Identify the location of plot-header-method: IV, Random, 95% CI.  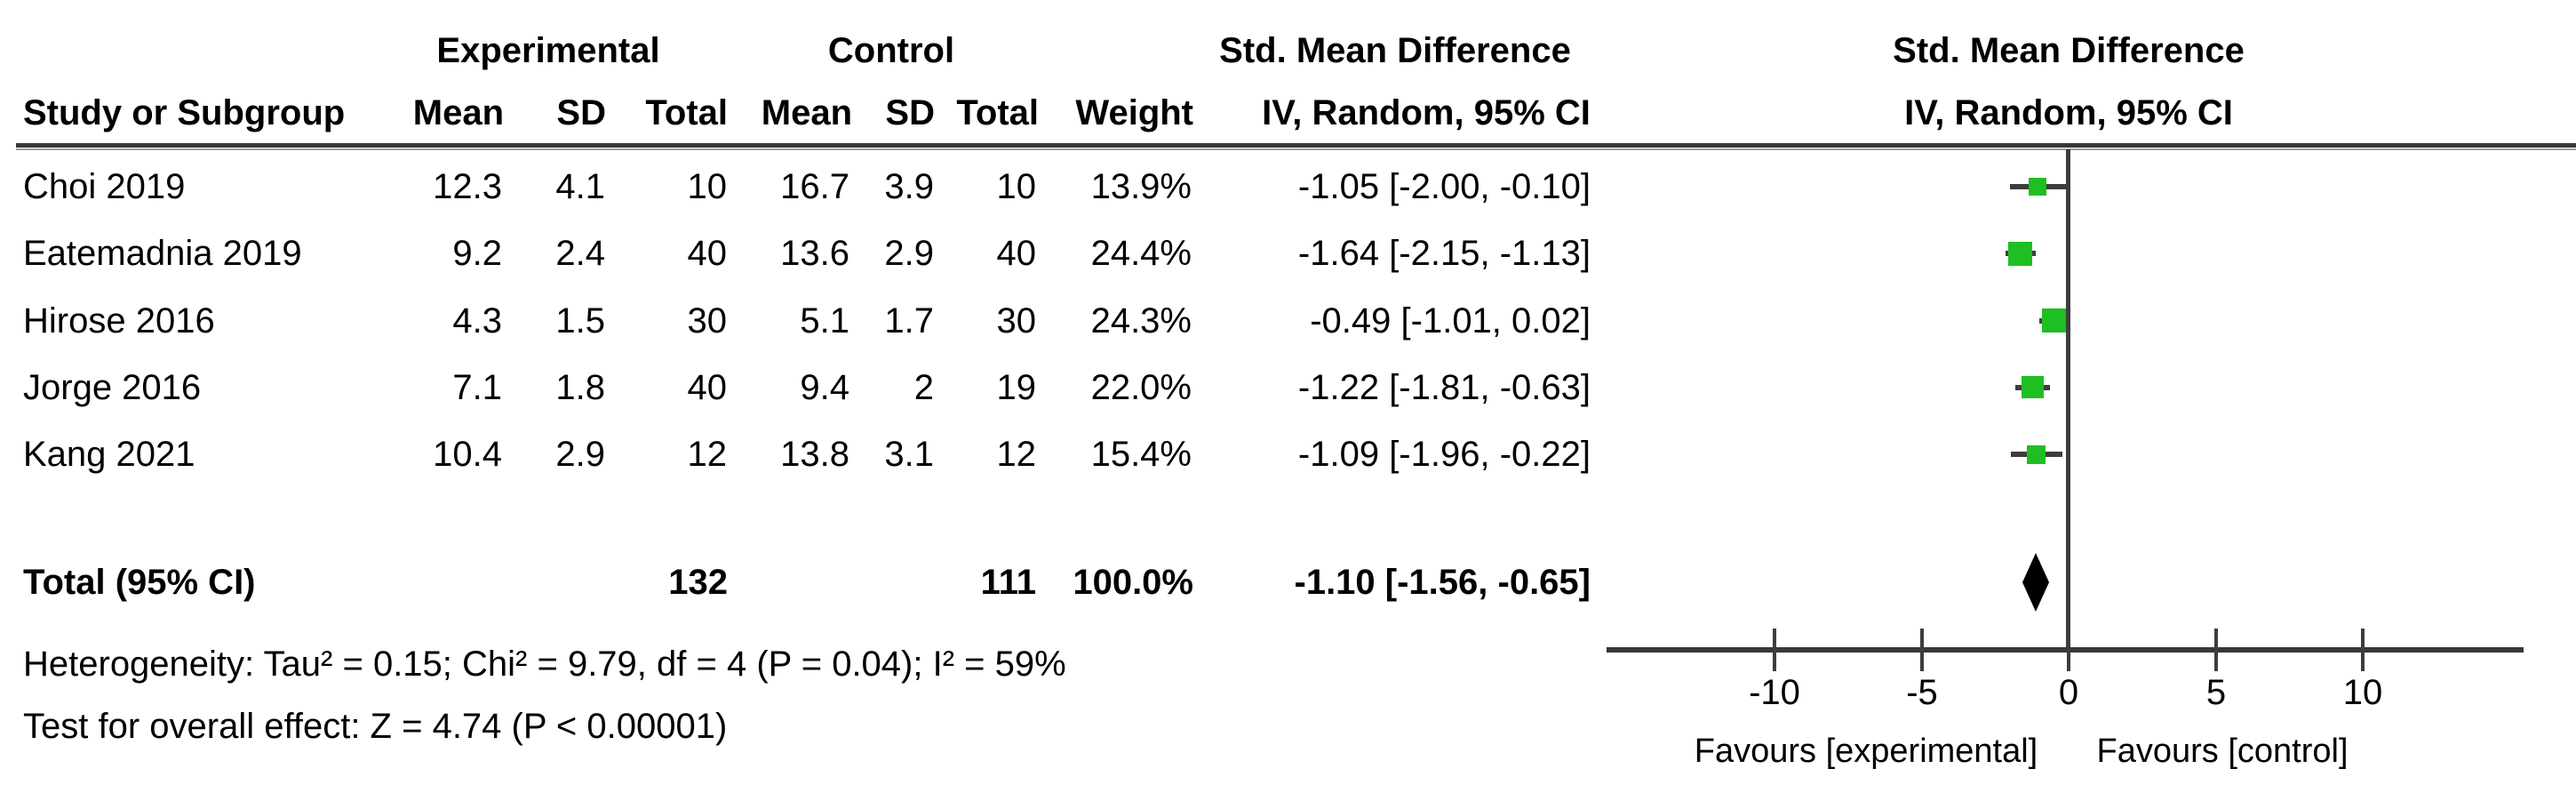
(2068, 112).